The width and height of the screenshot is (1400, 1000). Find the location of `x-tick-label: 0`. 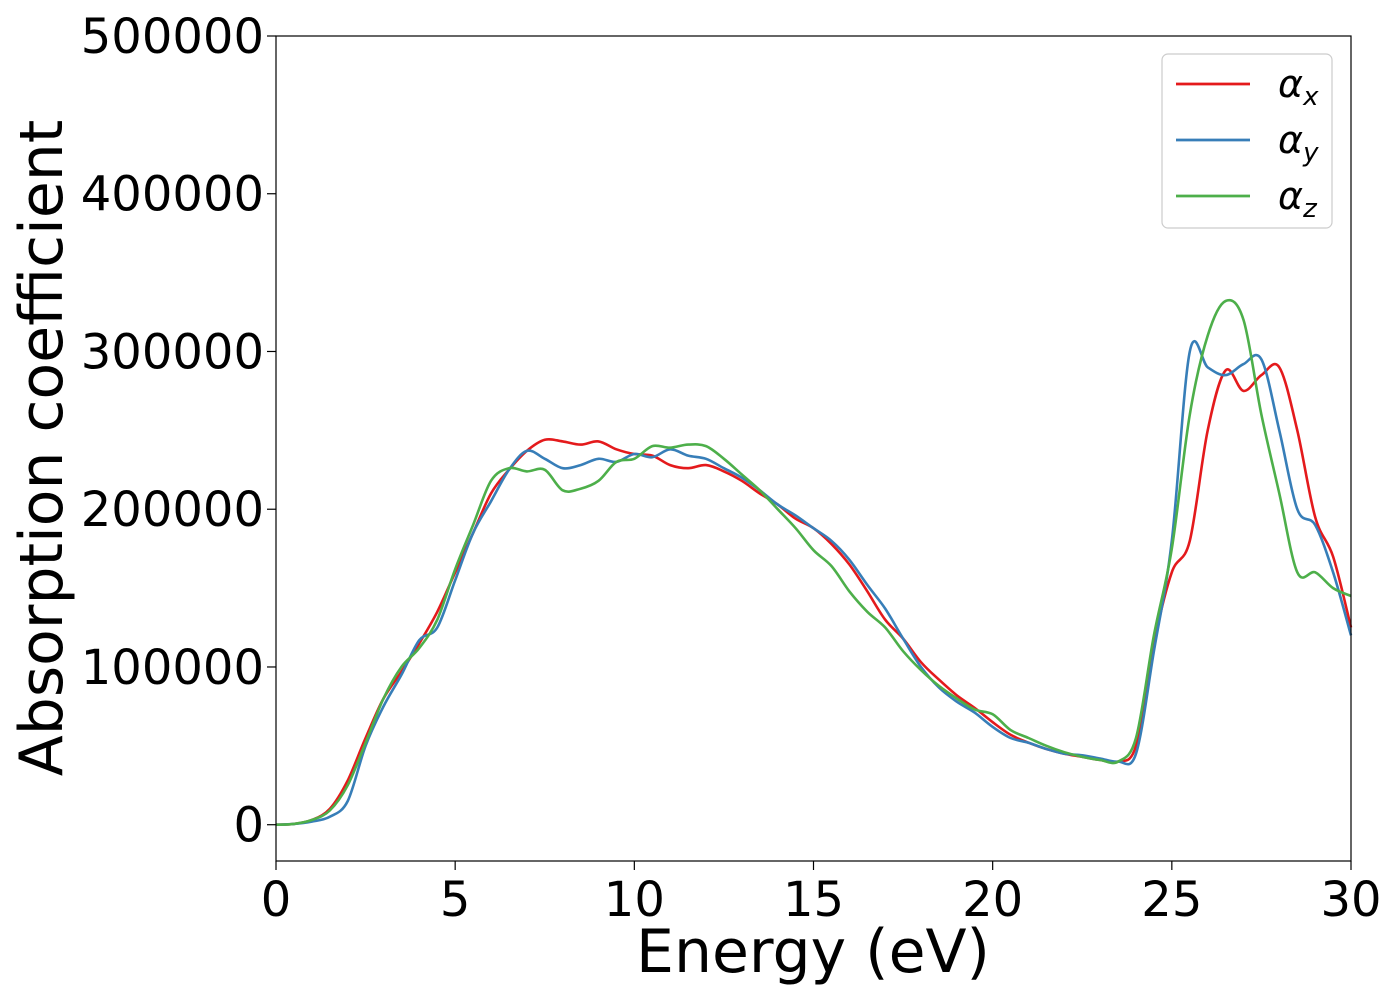

x-tick-label: 0 is located at coordinates (276, 900).